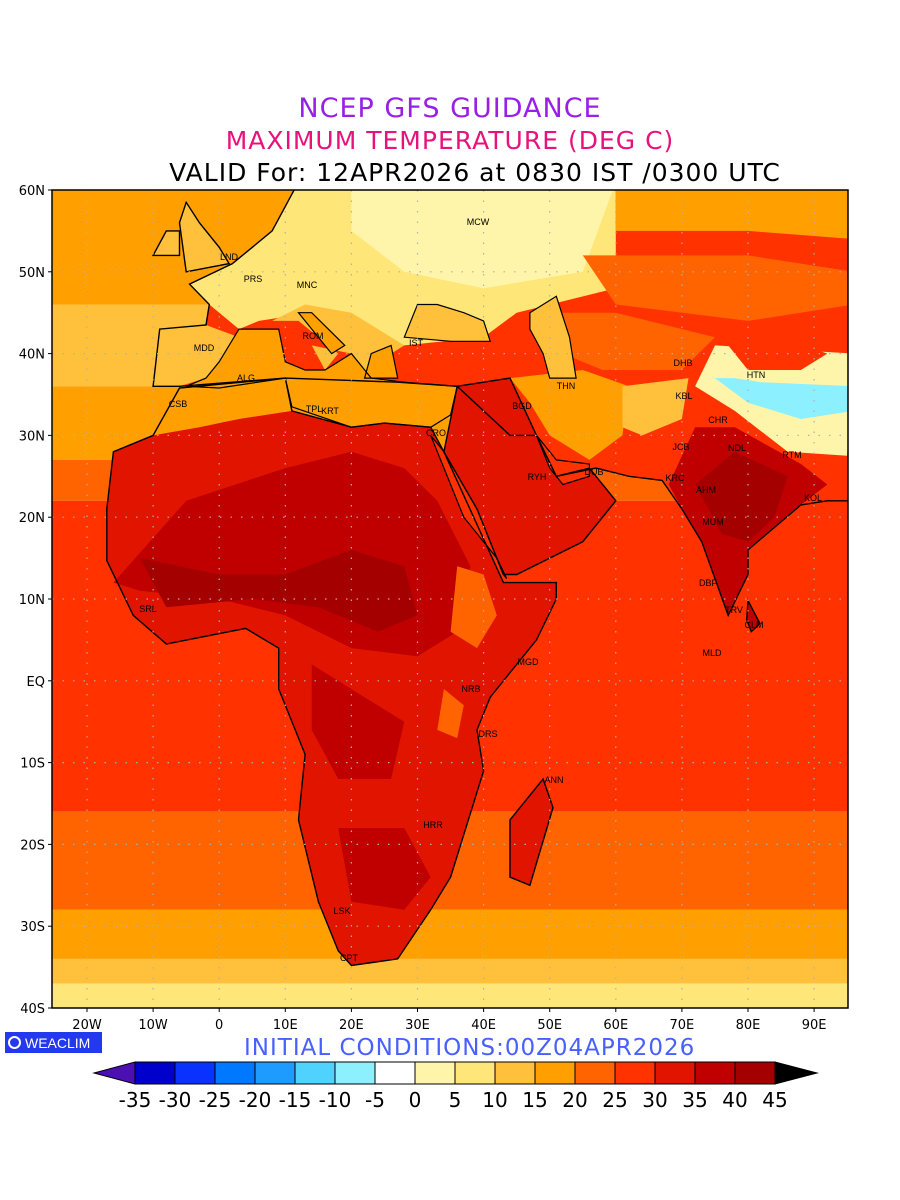 The height and width of the screenshot is (1200, 900). Describe the element at coordinates (753, 625) in the screenshot. I see `station-label: CLM` at that location.